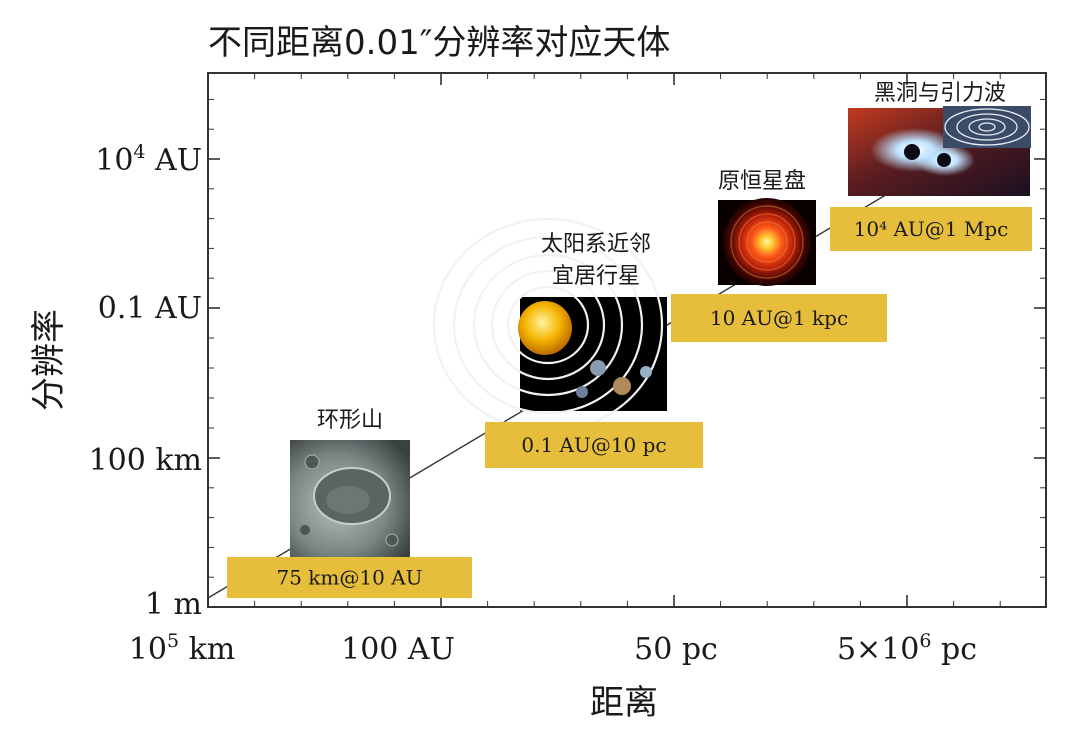  Describe the element at coordinates (49, 360) in the screenshot. I see `y-axis-title: 分辨率` at that location.